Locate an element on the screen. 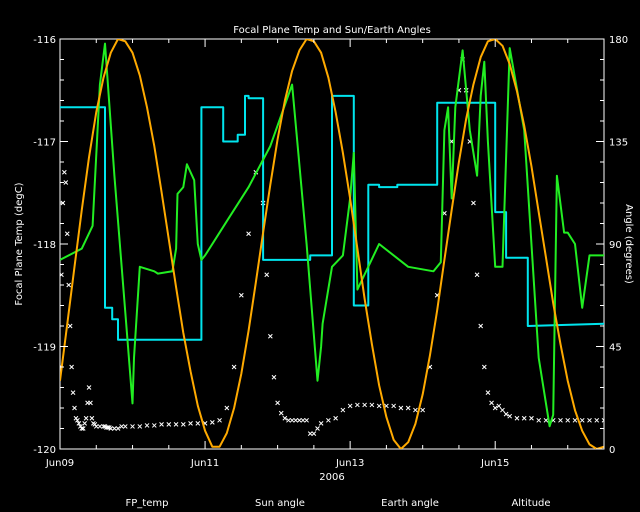 Image resolution: width=640 pixels, height=512 pixels. legend-earth-angle: Earth angle is located at coordinates (410, 503).